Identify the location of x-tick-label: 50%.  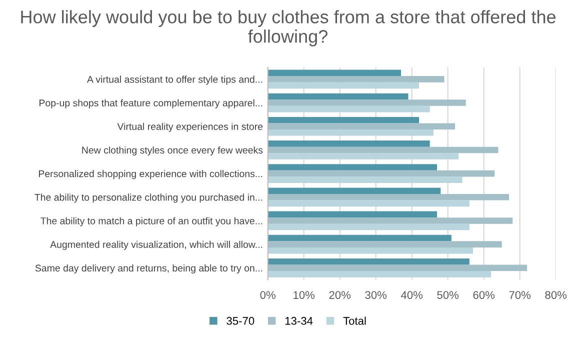
(448, 295).